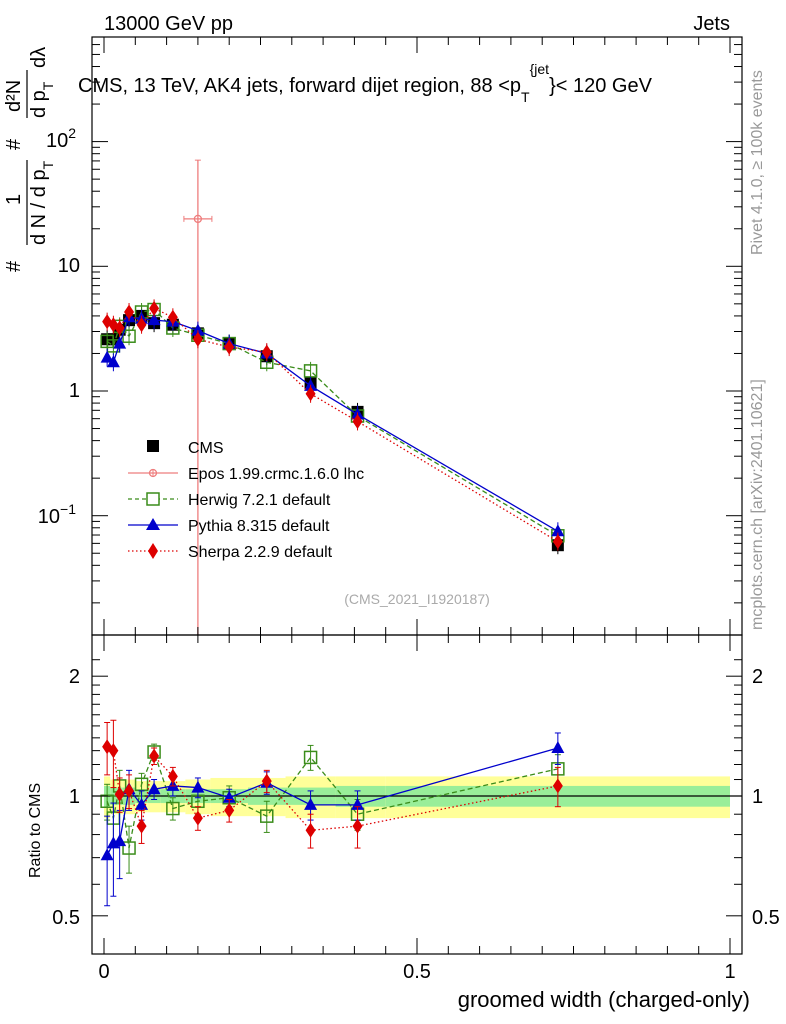 The height and width of the screenshot is (1024, 786). I want to click on series-epos, so click(198, 397).